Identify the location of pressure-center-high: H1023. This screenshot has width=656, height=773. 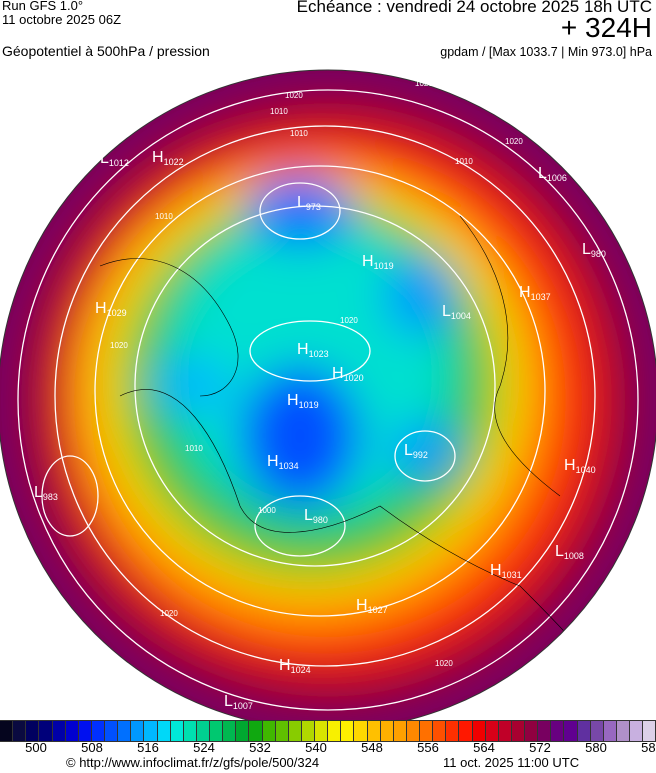
(313, 350).